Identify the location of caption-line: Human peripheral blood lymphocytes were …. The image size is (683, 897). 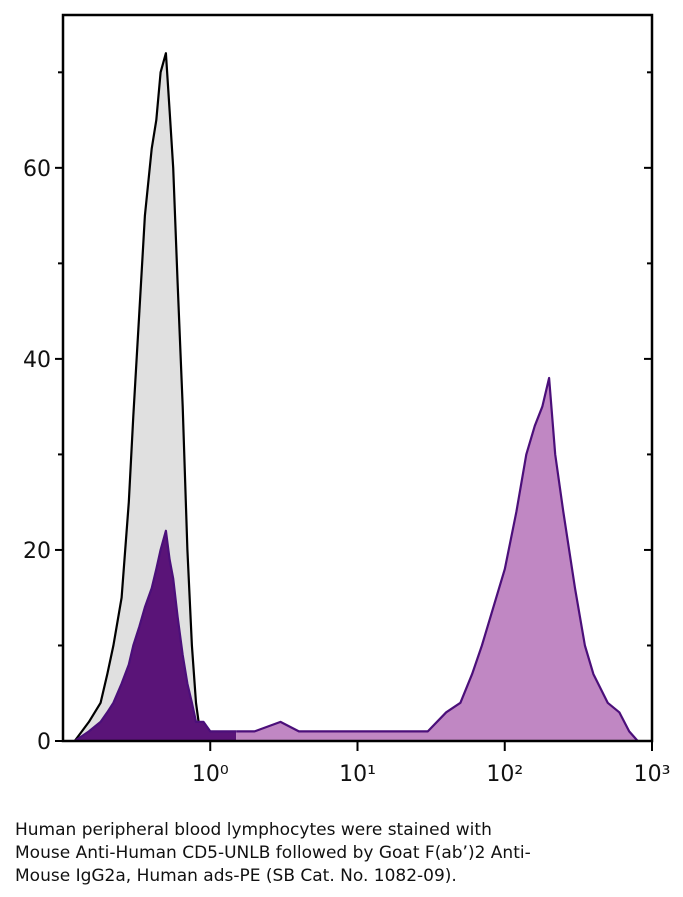
(253, 830).